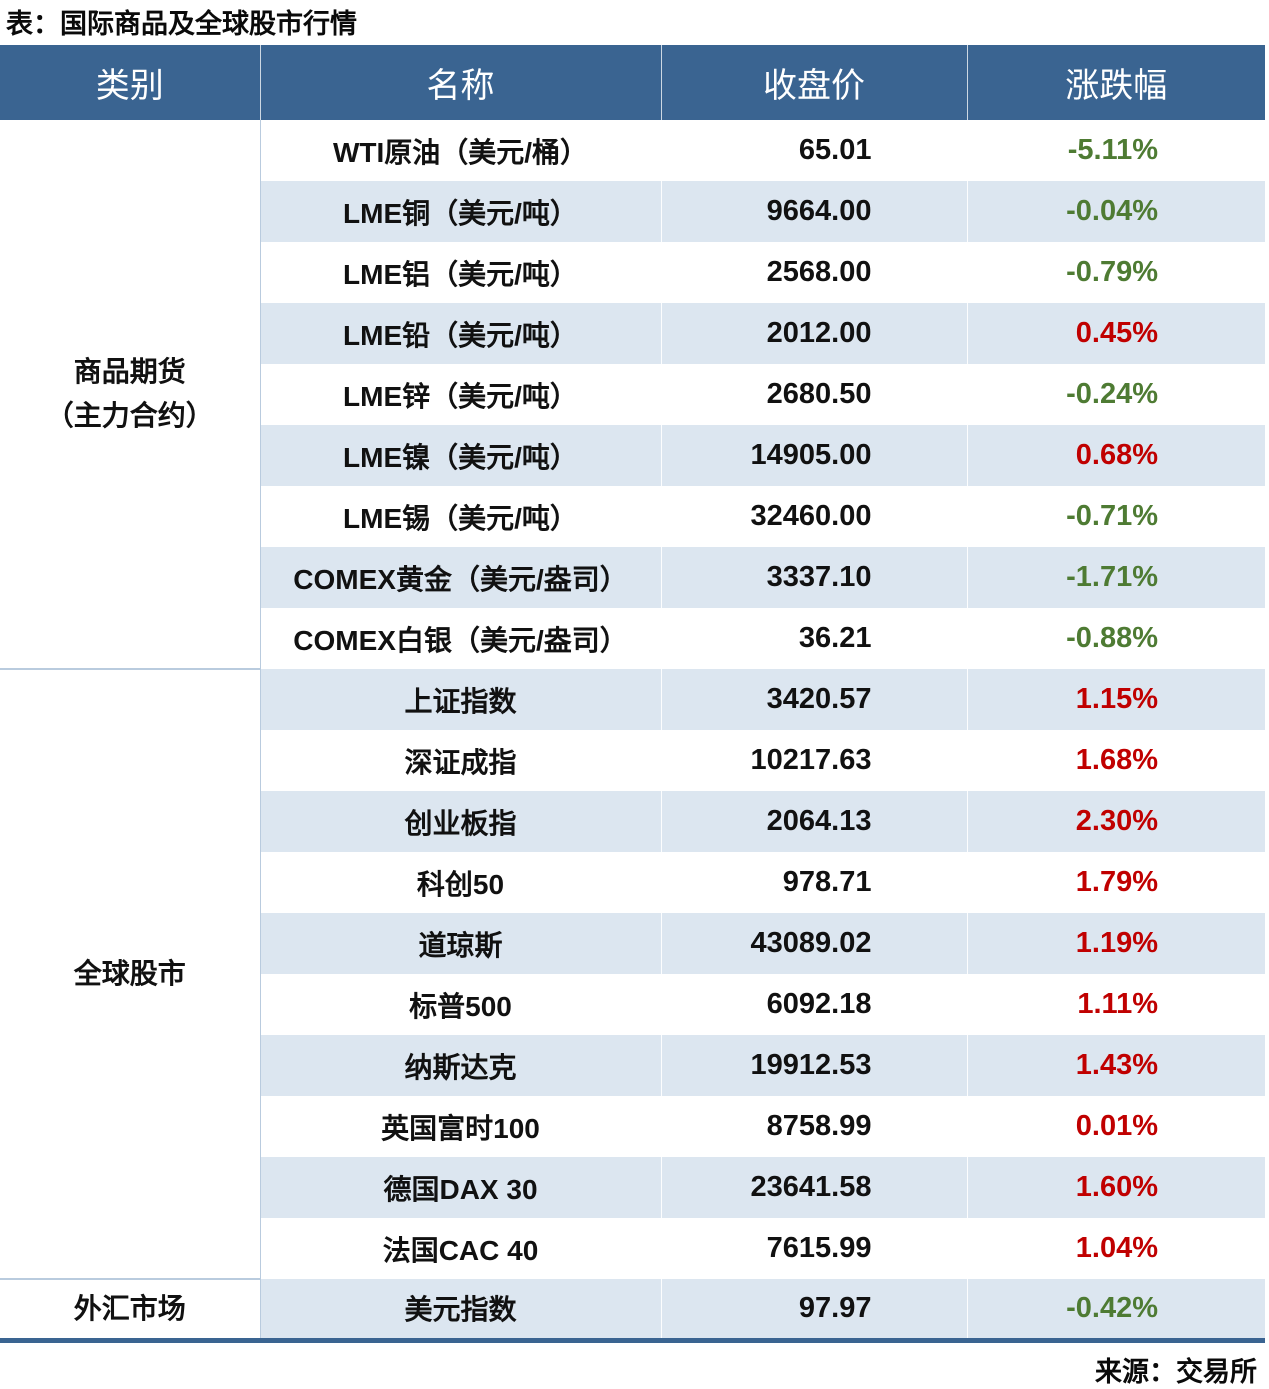 The height and width of the screenshot is (1389, 1269). I want to click on close-price: 3337.10, so click(813, 577).